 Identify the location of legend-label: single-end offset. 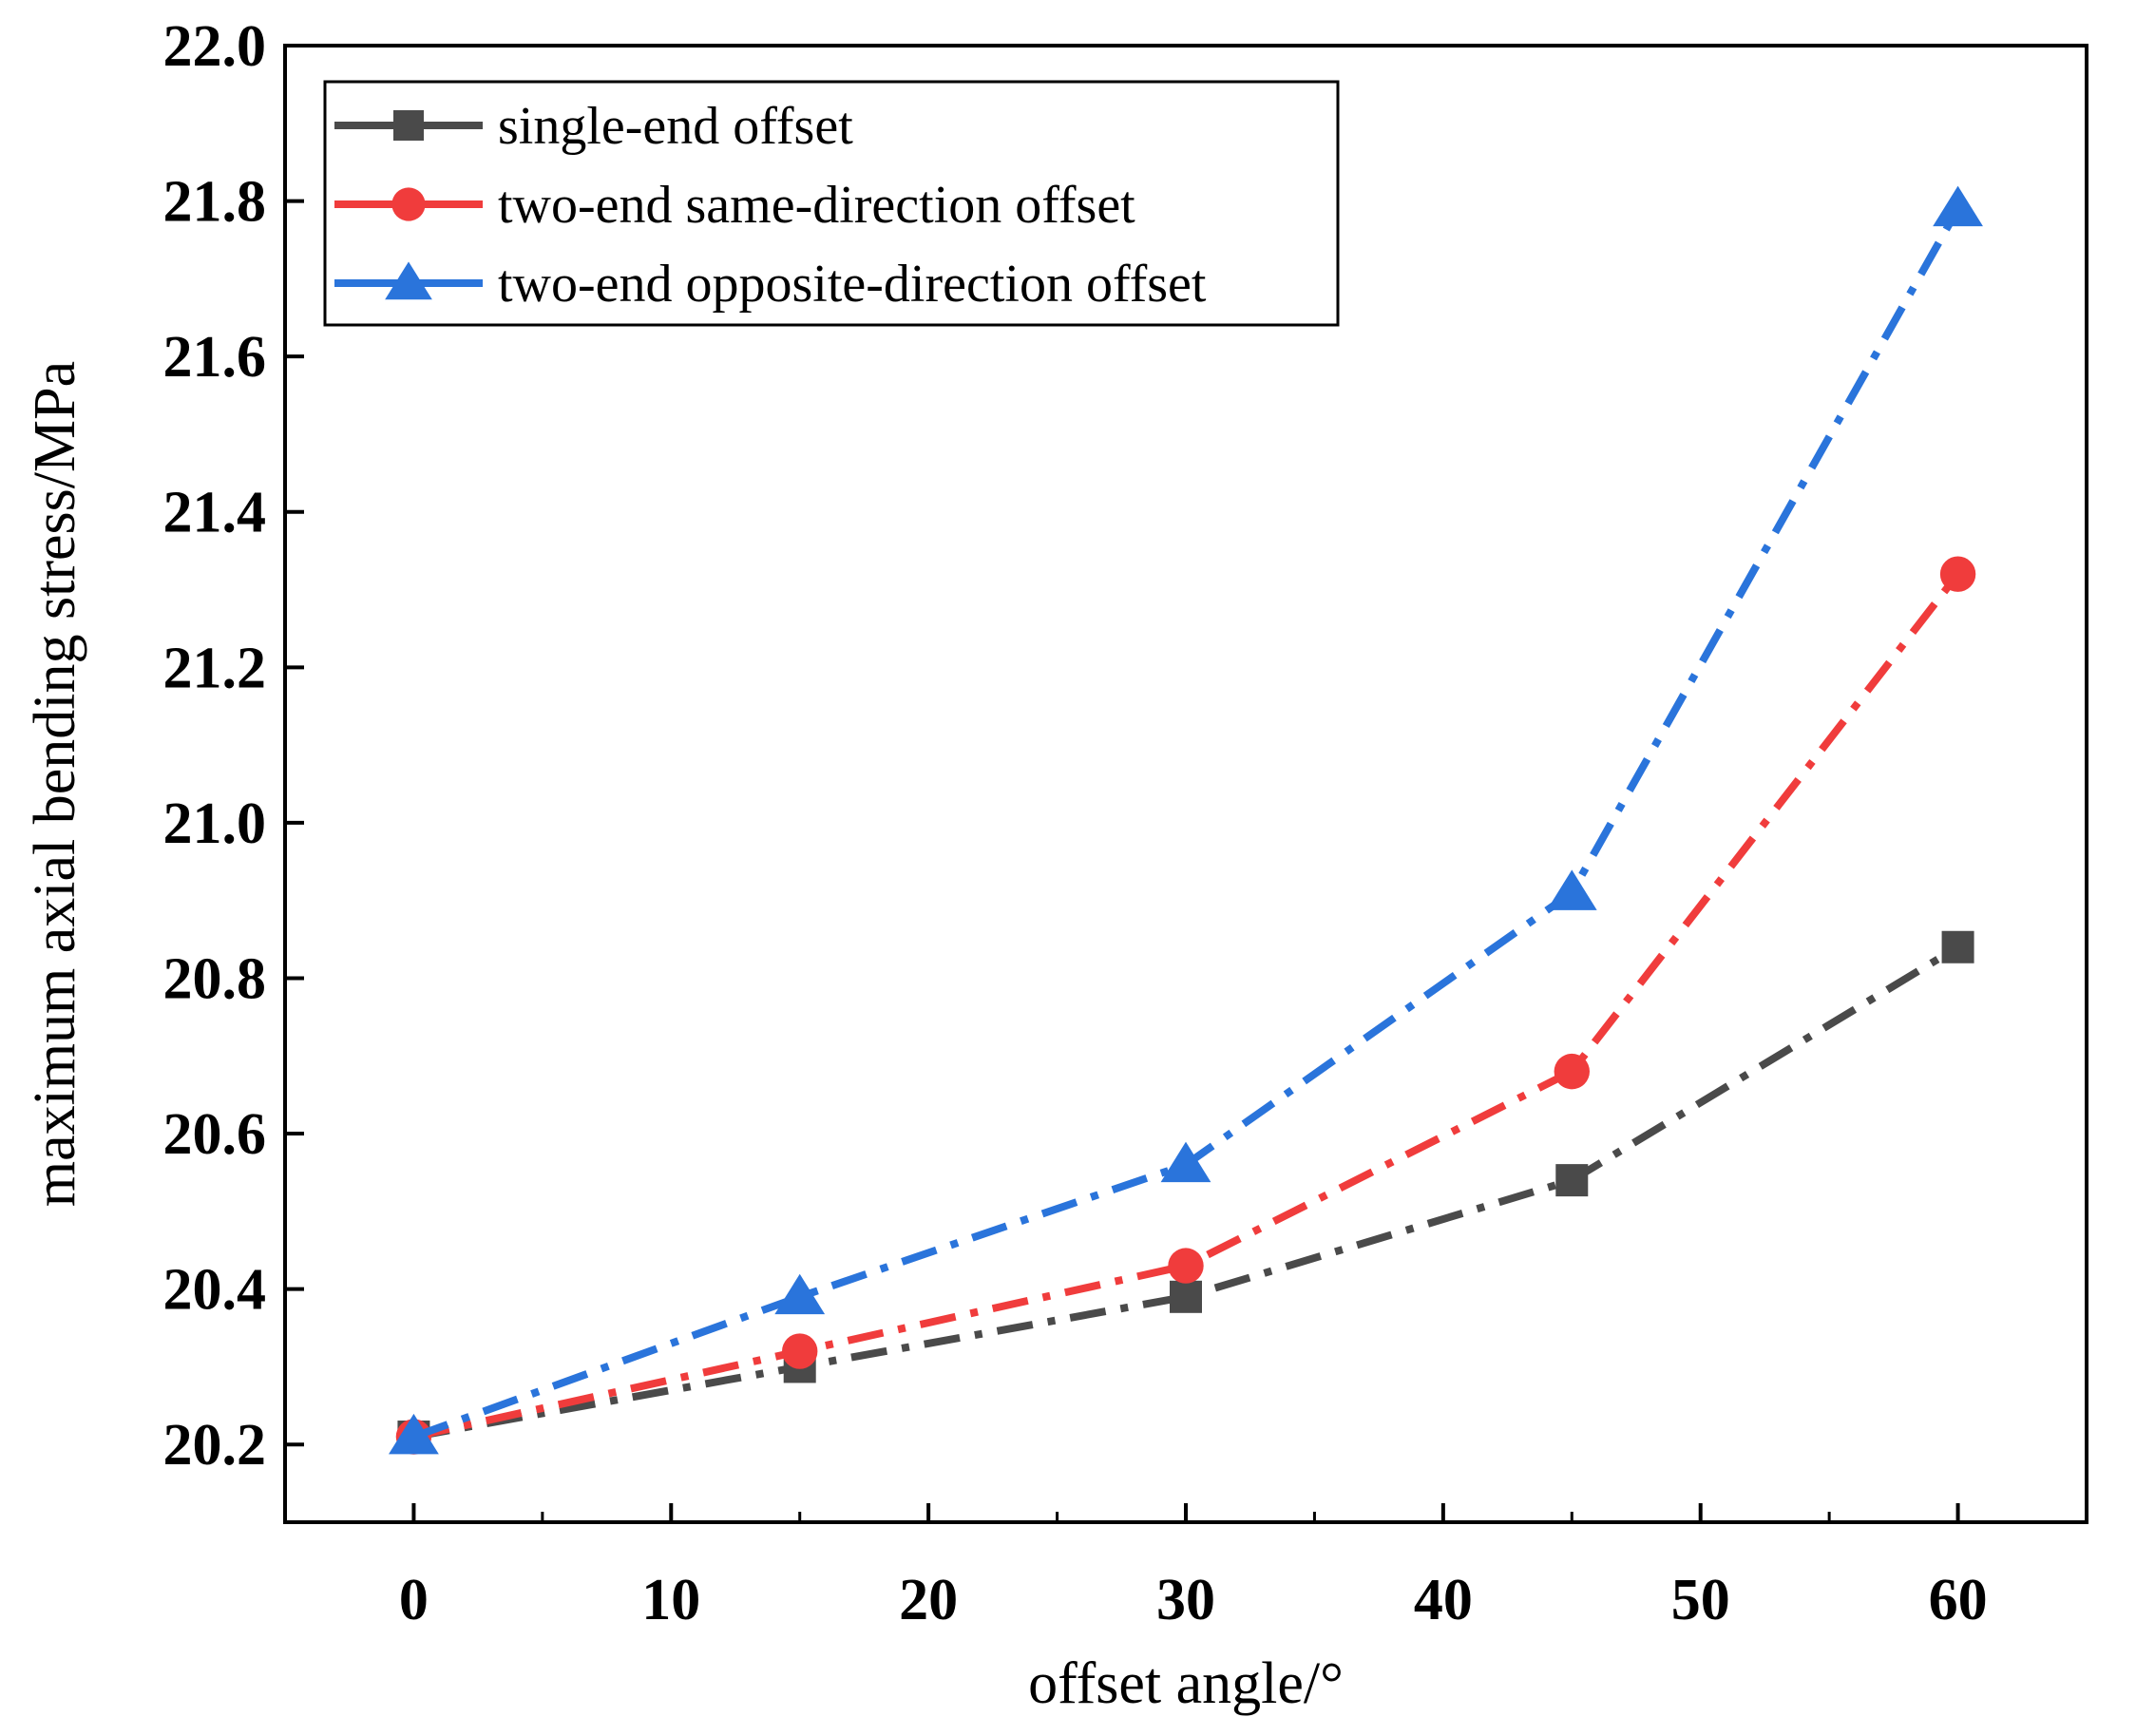
(675, 126).